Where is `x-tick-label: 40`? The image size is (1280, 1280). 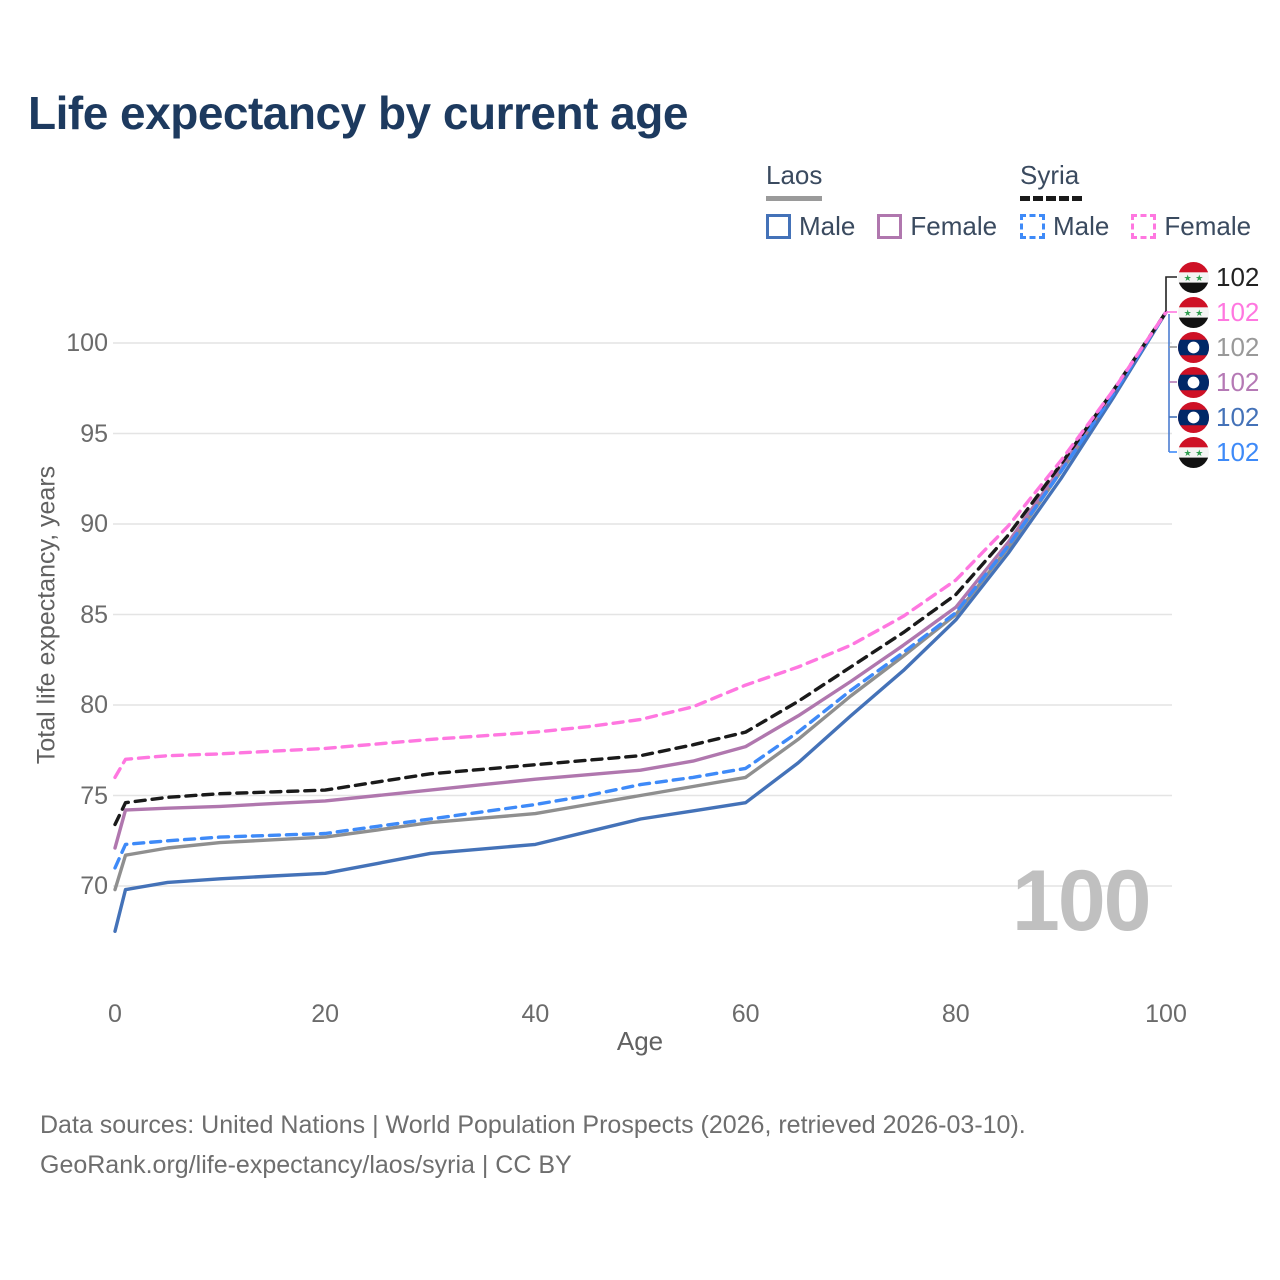
x-tick-label: 40 is located at coordinates (535, 1014).